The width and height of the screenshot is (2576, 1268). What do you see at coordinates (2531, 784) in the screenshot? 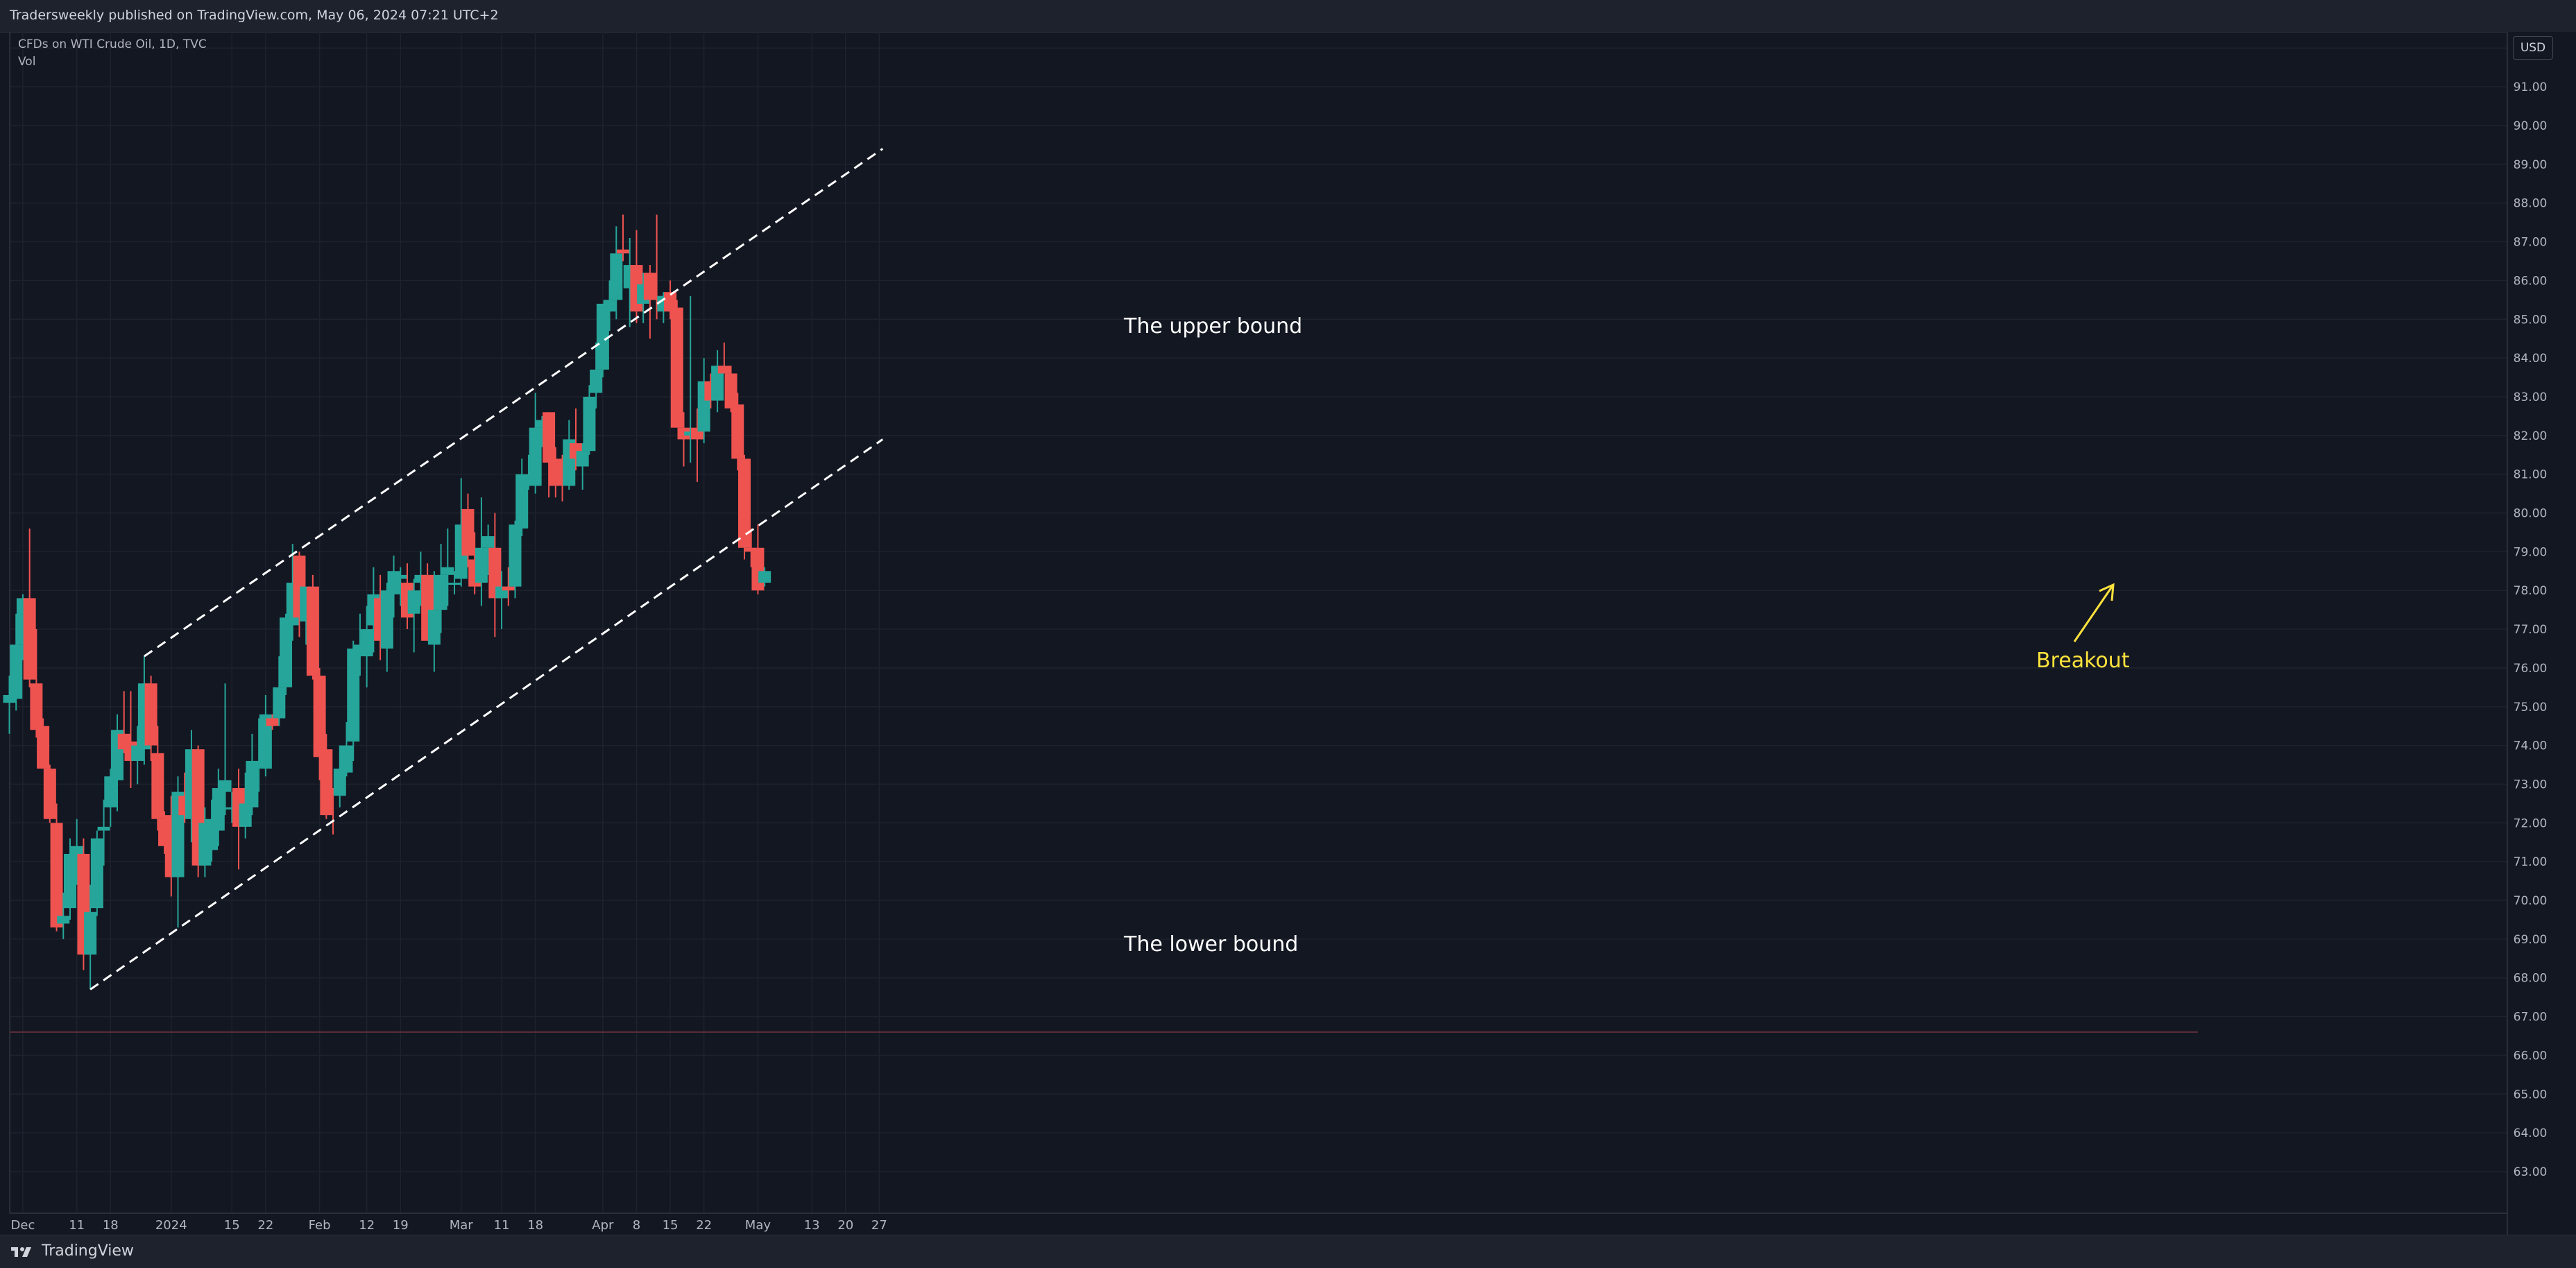
I see `price-tick-label: 73.00` at bounding box center [2531, 784].